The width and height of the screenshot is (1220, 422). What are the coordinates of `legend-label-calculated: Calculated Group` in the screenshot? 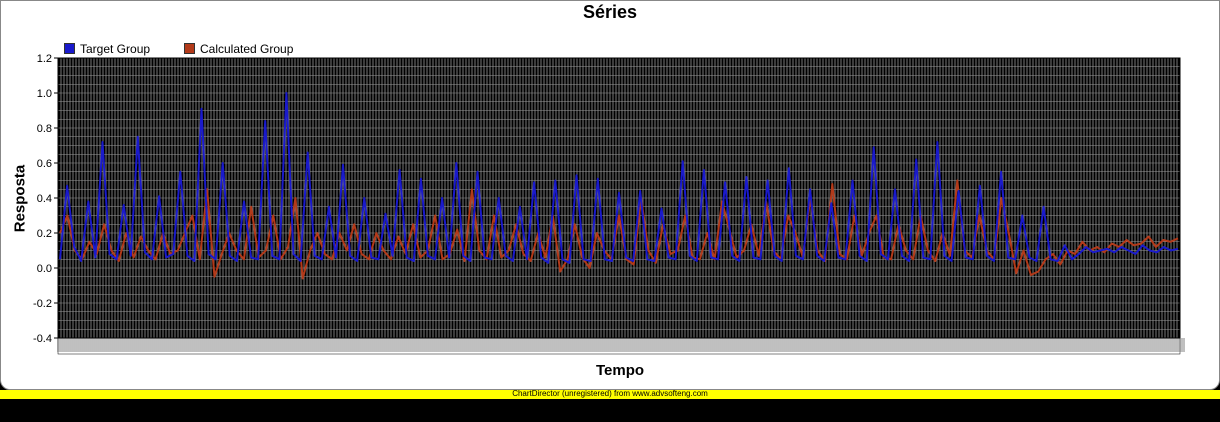 It's located at (247, 49).